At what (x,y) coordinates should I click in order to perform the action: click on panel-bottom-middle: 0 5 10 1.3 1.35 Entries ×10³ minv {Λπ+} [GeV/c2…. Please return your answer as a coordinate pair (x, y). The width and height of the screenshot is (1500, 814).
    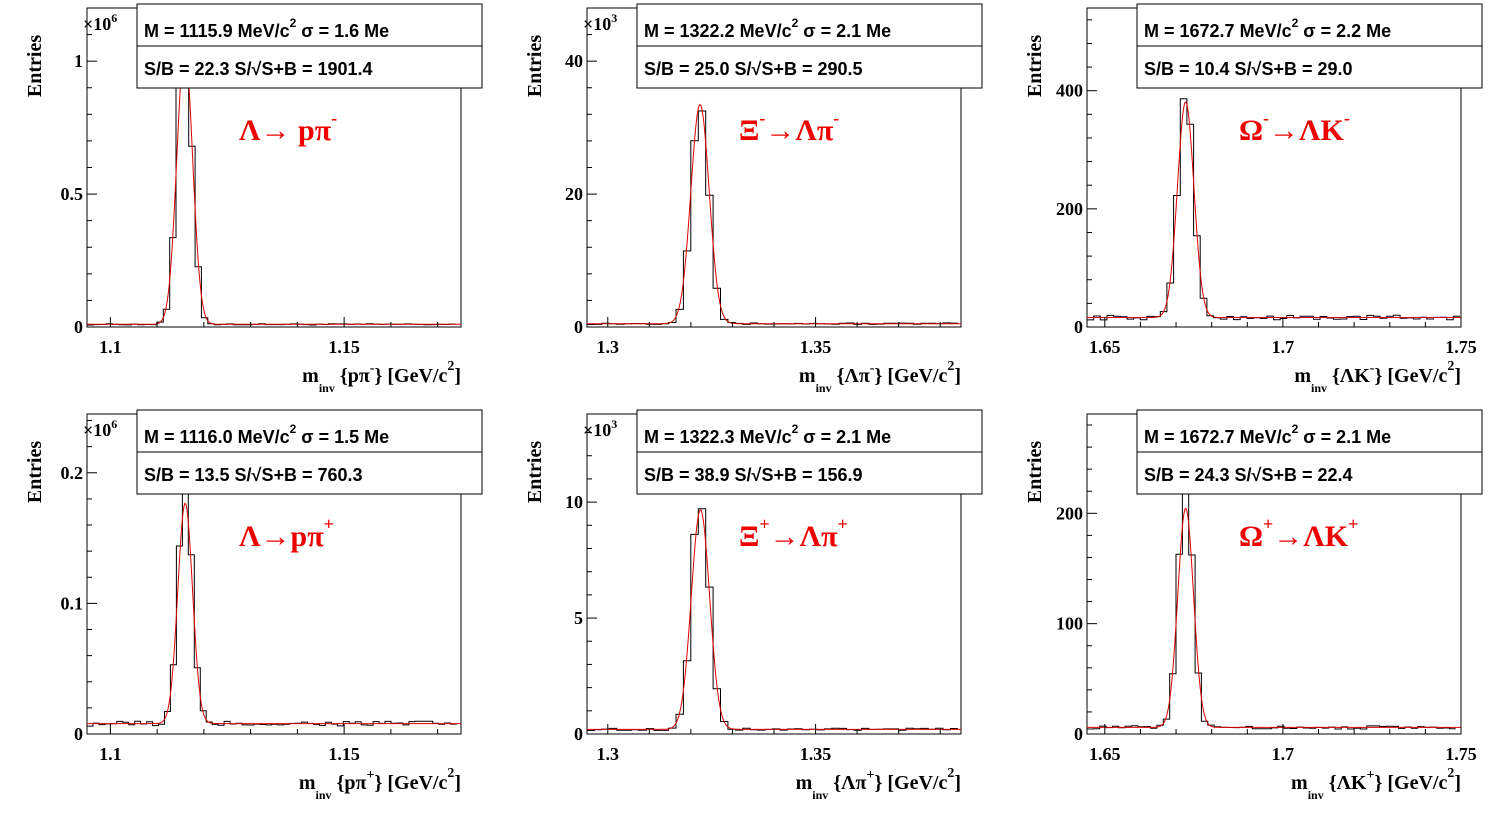
    Looking at the image, I should click on (753, 605).